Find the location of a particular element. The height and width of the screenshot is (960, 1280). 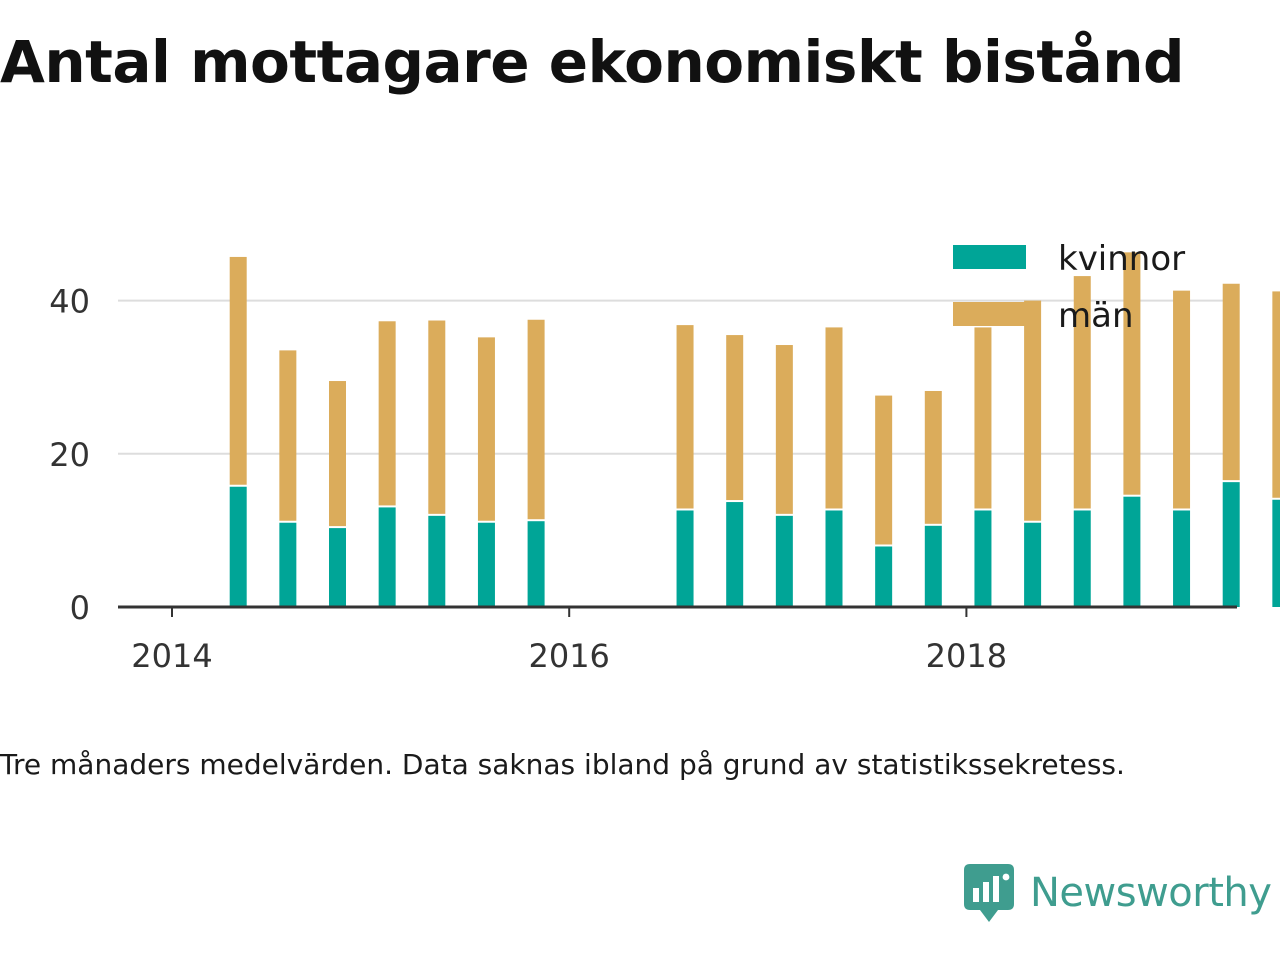

y-tick-label: 20 is located at coordinates (69, 455).